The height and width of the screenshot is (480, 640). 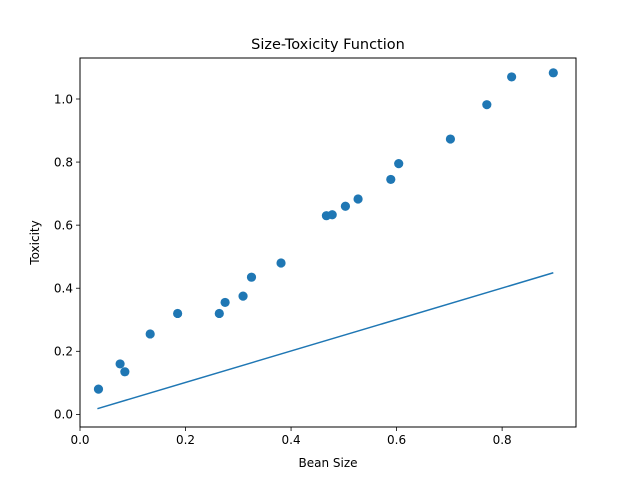 I want to click on x-tick-label: 0.2, so click(x=185, y=440).